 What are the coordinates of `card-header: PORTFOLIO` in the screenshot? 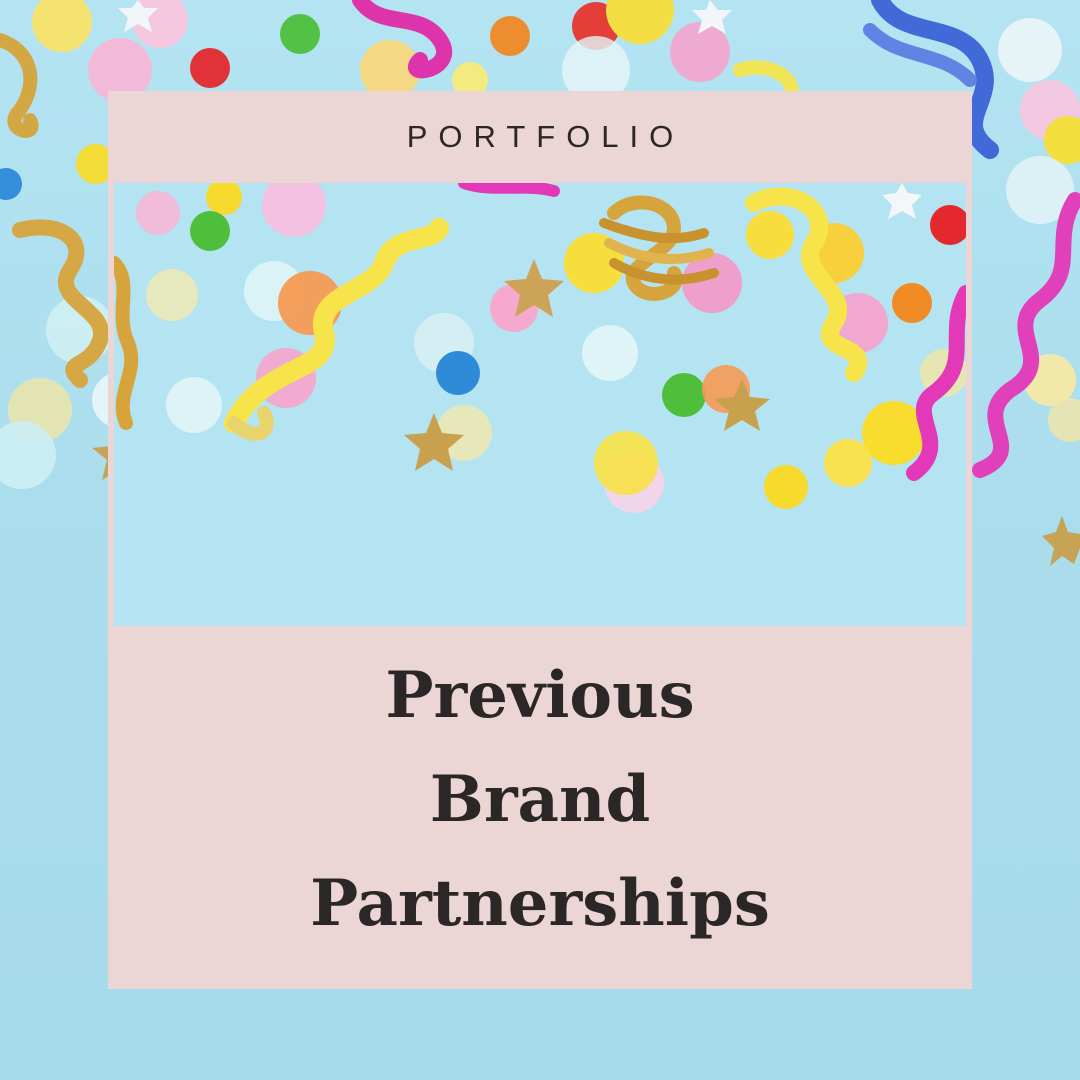 It's located at (540, 137).